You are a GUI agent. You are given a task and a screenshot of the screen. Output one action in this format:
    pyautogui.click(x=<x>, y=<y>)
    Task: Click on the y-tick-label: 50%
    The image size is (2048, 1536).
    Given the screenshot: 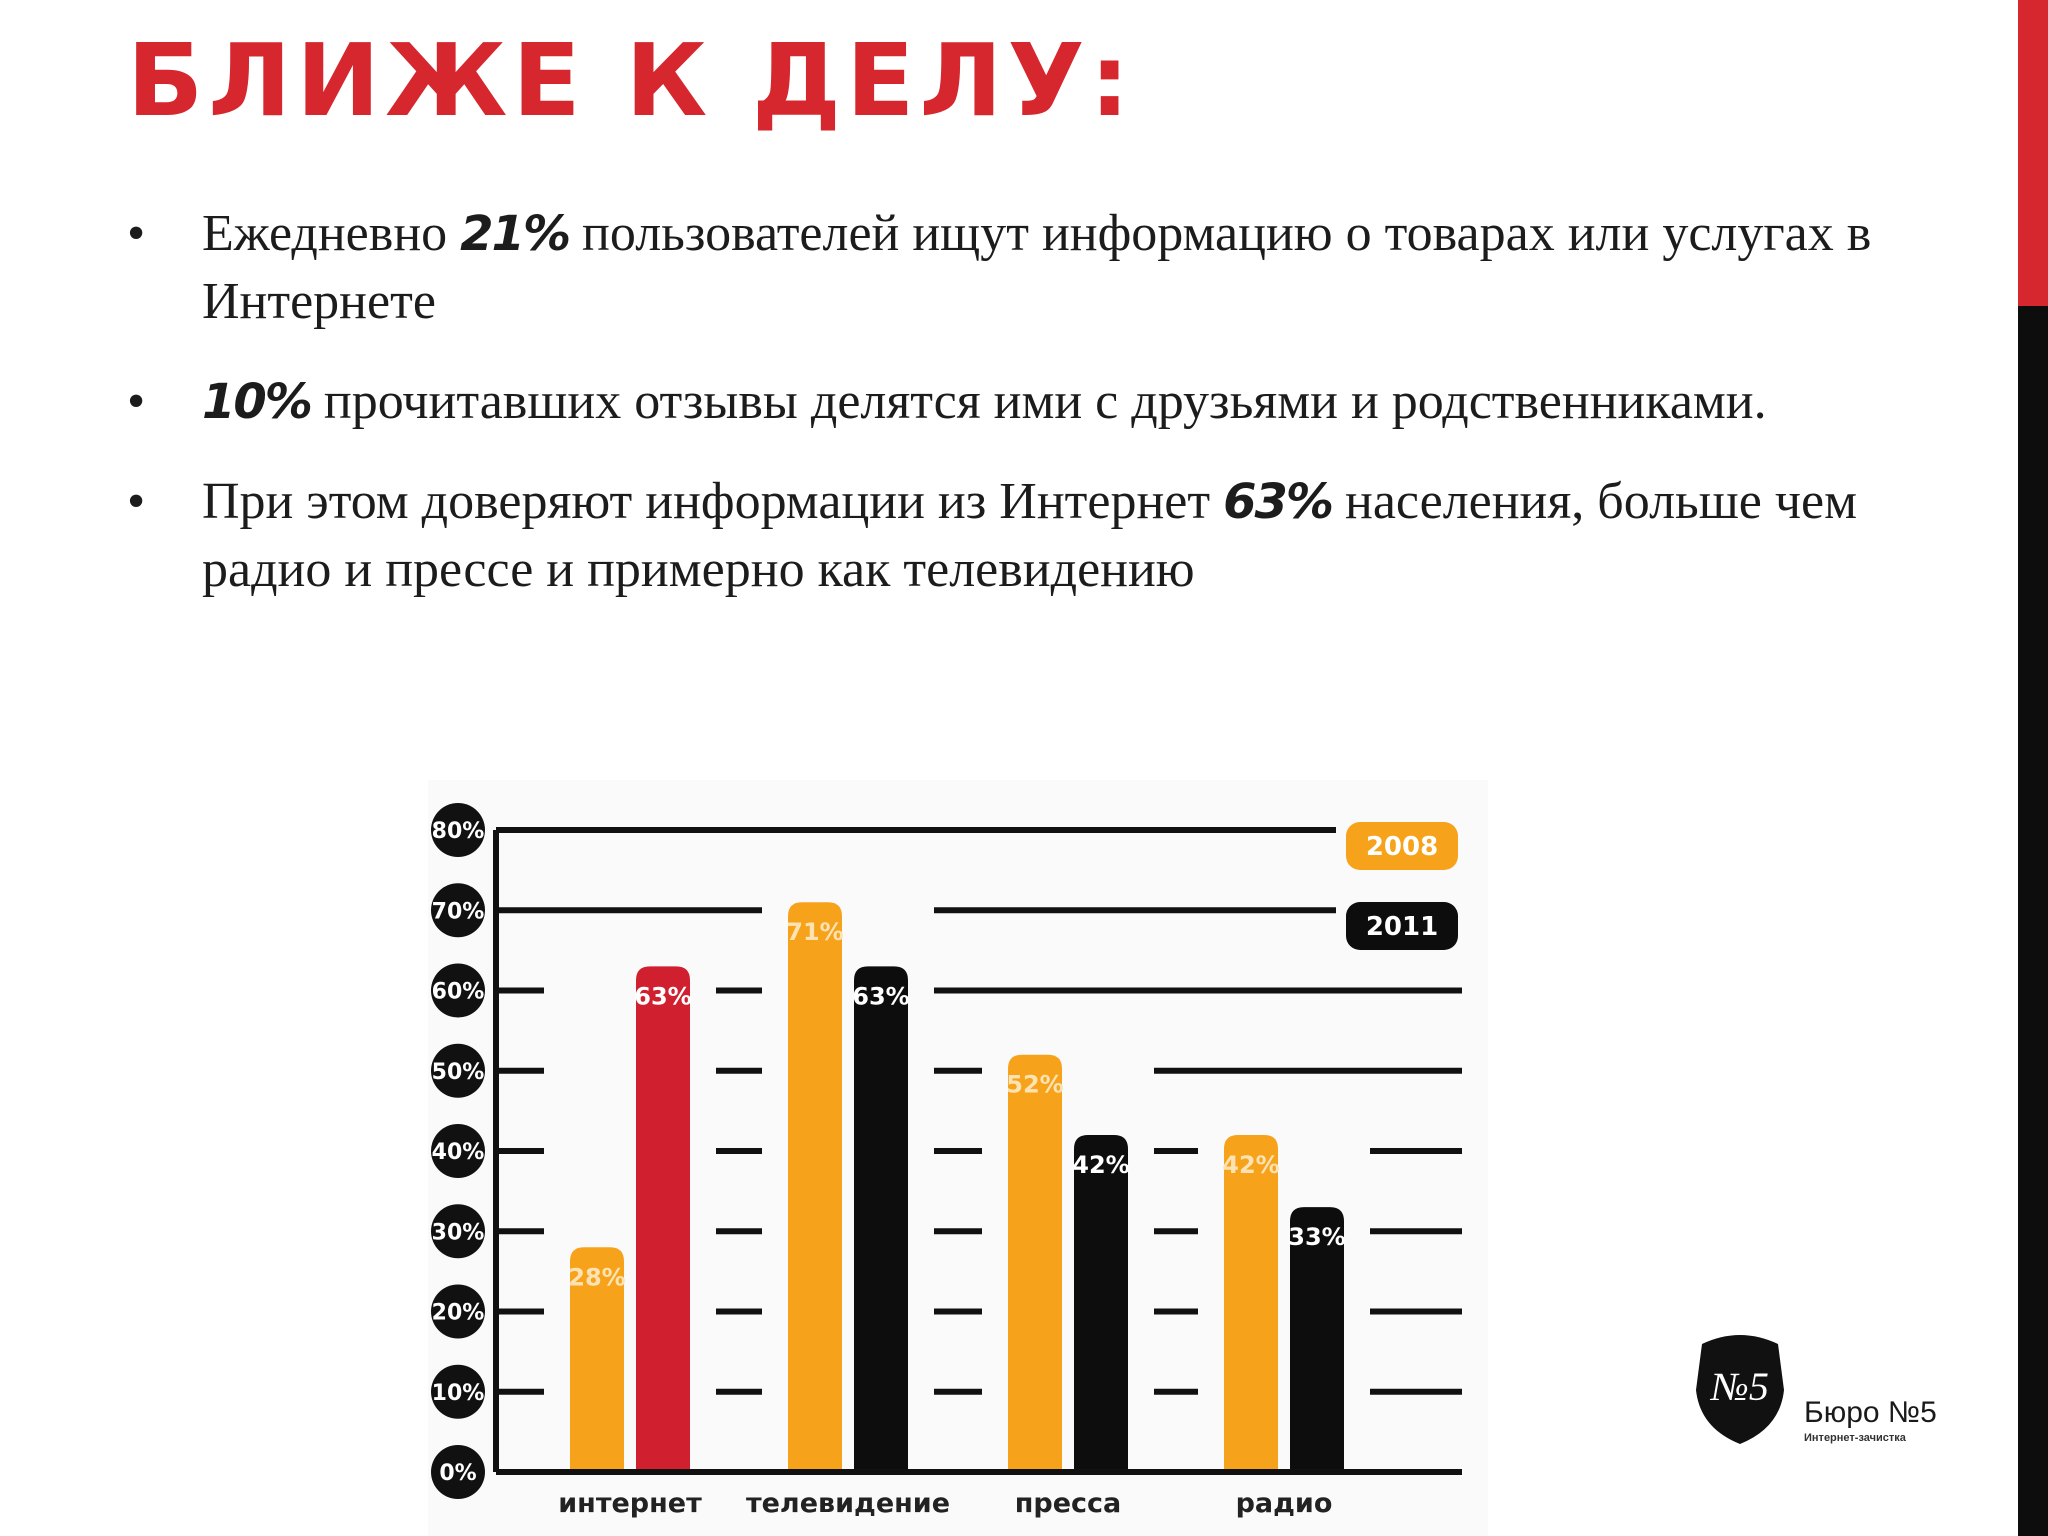 What is the action you would take?
    pyautogui.click(x=458, y=1072)
    